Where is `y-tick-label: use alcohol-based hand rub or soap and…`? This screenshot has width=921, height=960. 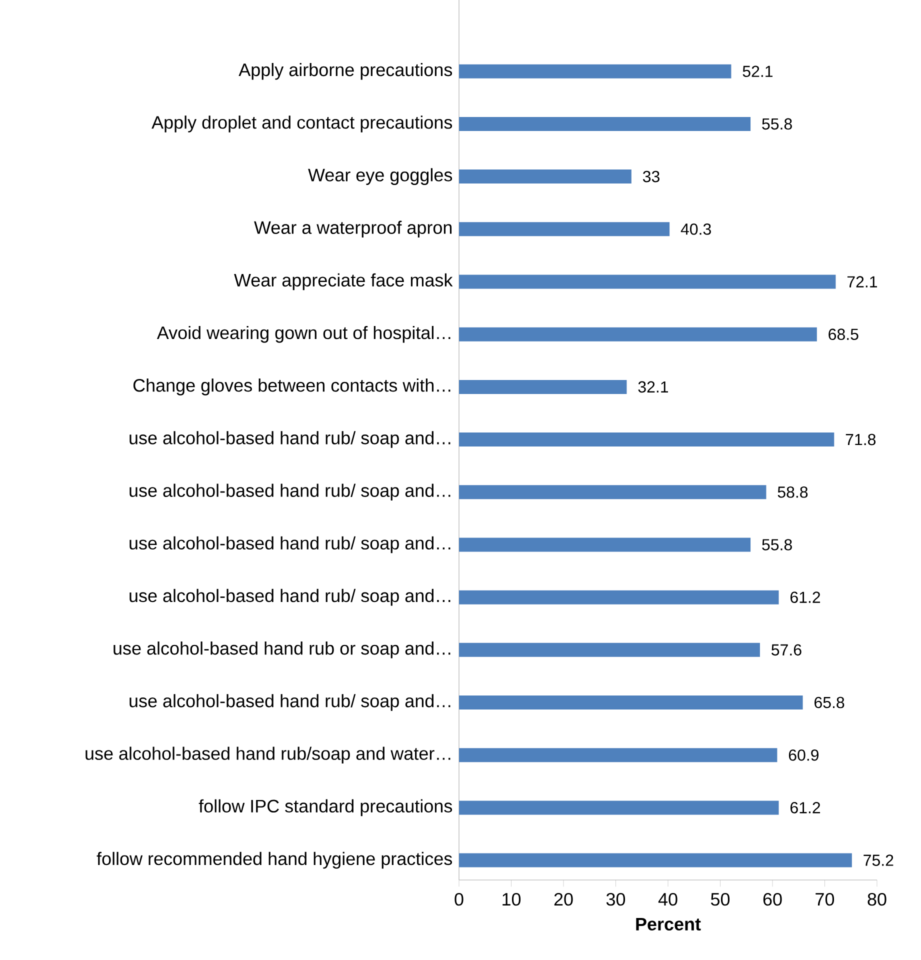 y-tick-label: use alcohol-based hand rub or soap and… is located at coordinates (282, 650).